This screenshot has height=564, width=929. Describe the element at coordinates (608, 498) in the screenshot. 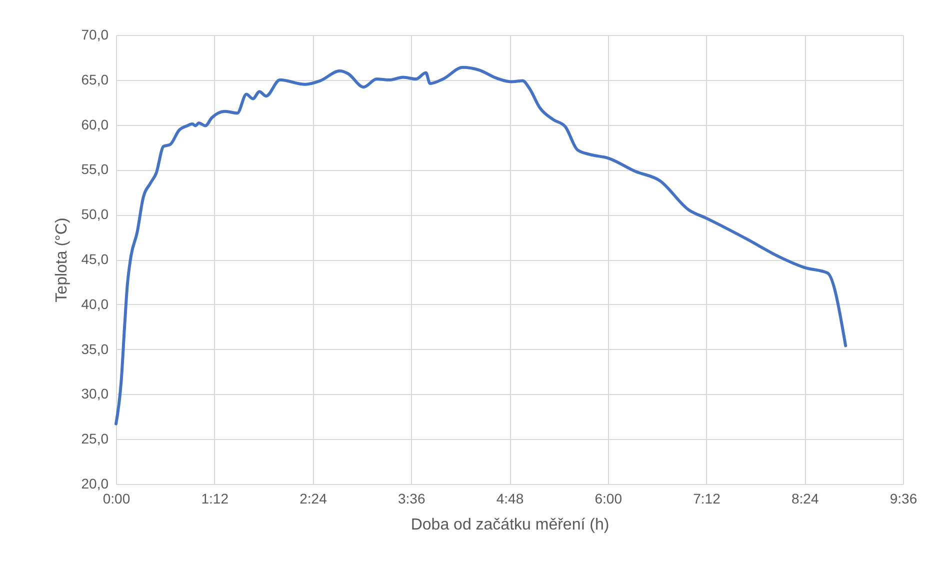

I see `x-tick-label: 6:00` at that location.